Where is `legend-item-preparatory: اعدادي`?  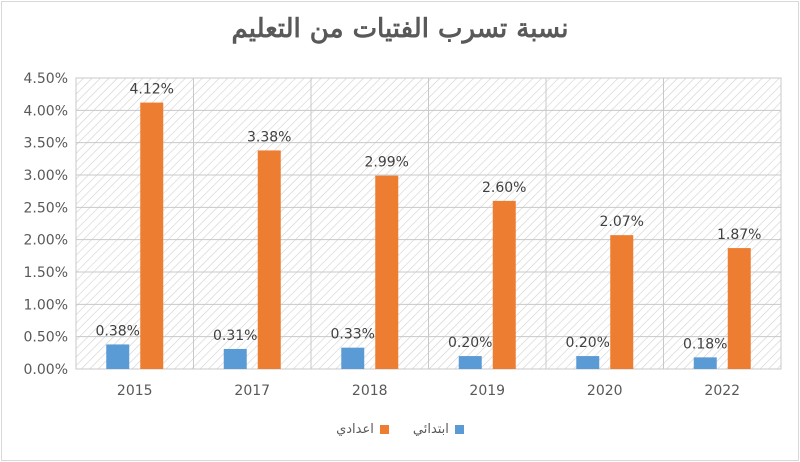
legend-item-preparatory: اعدادي is located at coordinates (362, 429).